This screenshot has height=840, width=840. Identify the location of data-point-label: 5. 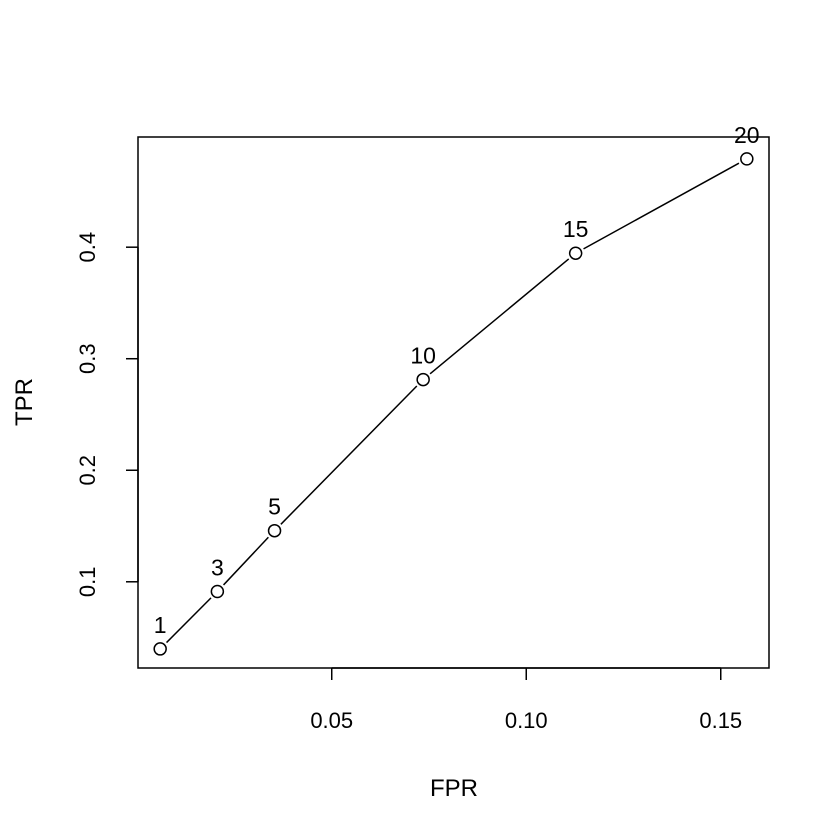
(274, 507).